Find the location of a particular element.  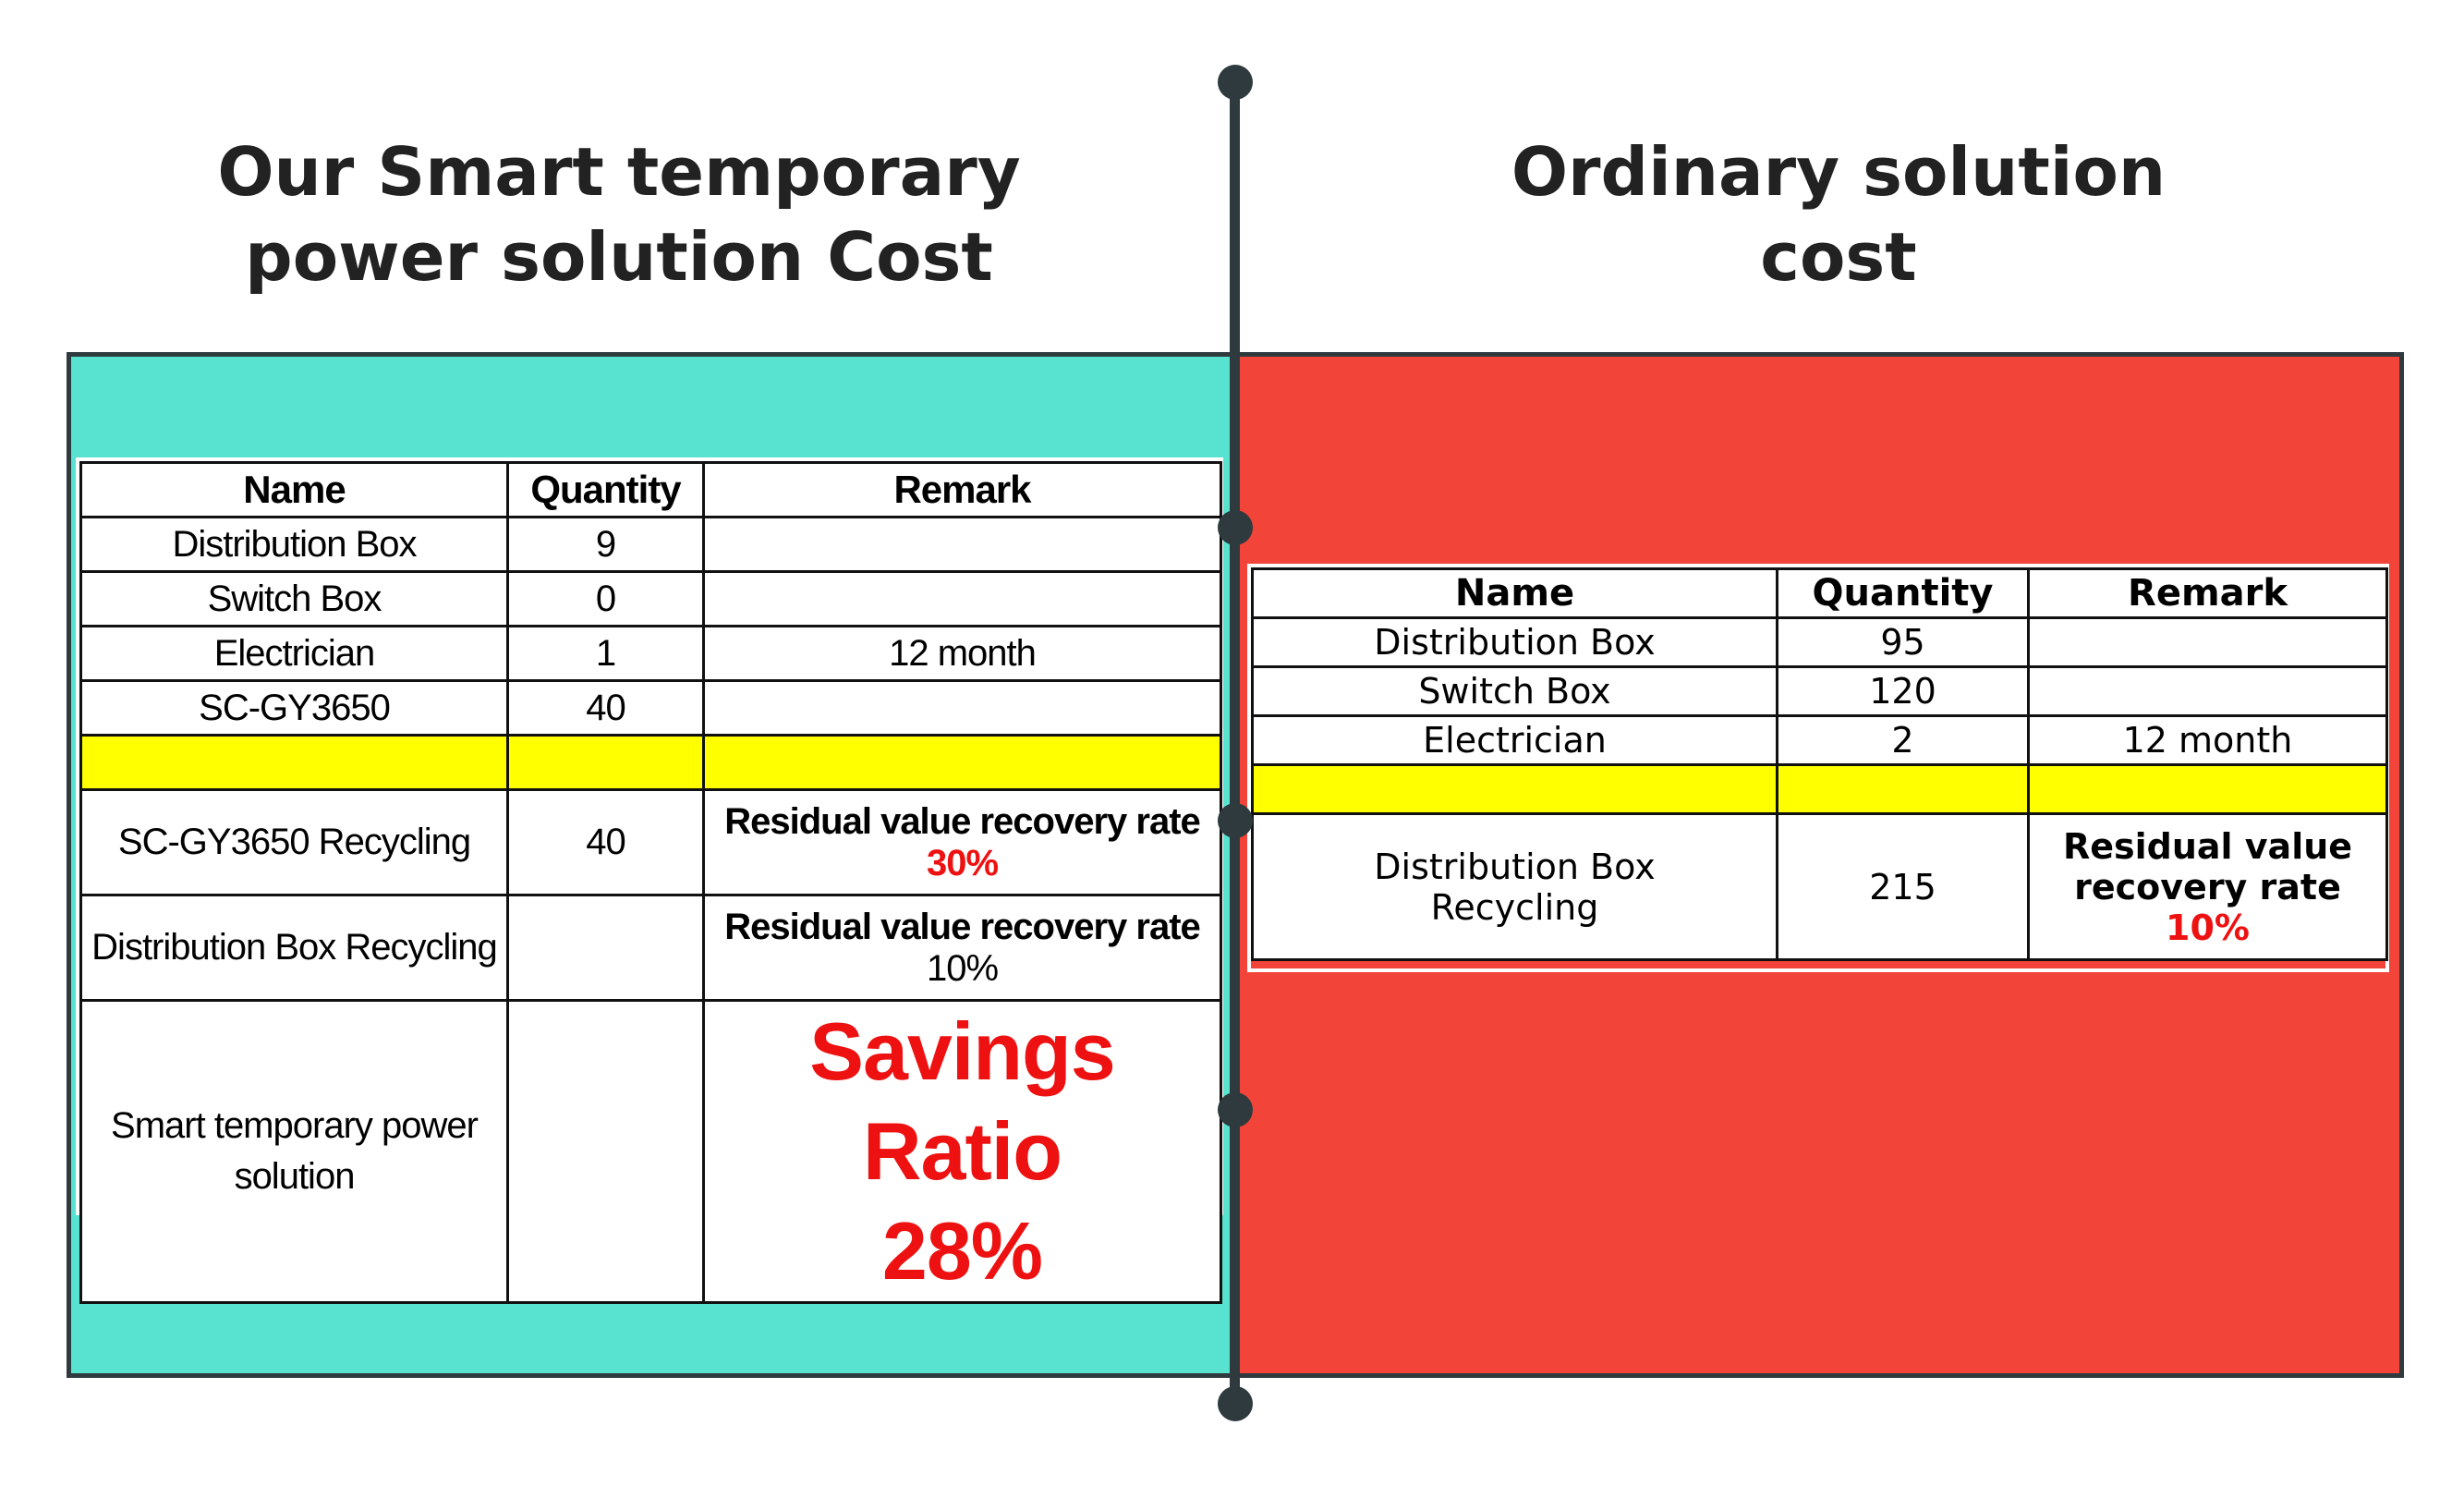

savings-ratio-label: Savings Ratio is located at coordinates (962, 1101).